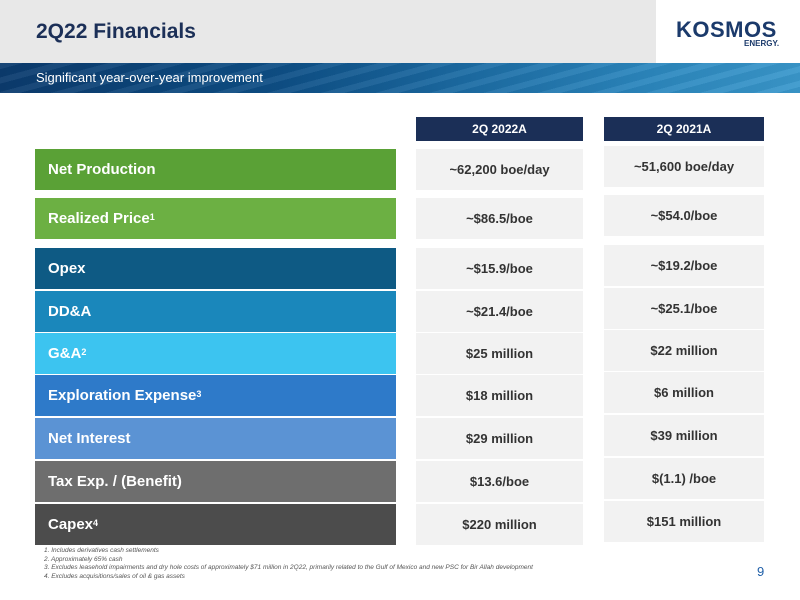 This screenshot has width=800, height=600. I want to click on footnote-marker: 1, so click(152, 216).